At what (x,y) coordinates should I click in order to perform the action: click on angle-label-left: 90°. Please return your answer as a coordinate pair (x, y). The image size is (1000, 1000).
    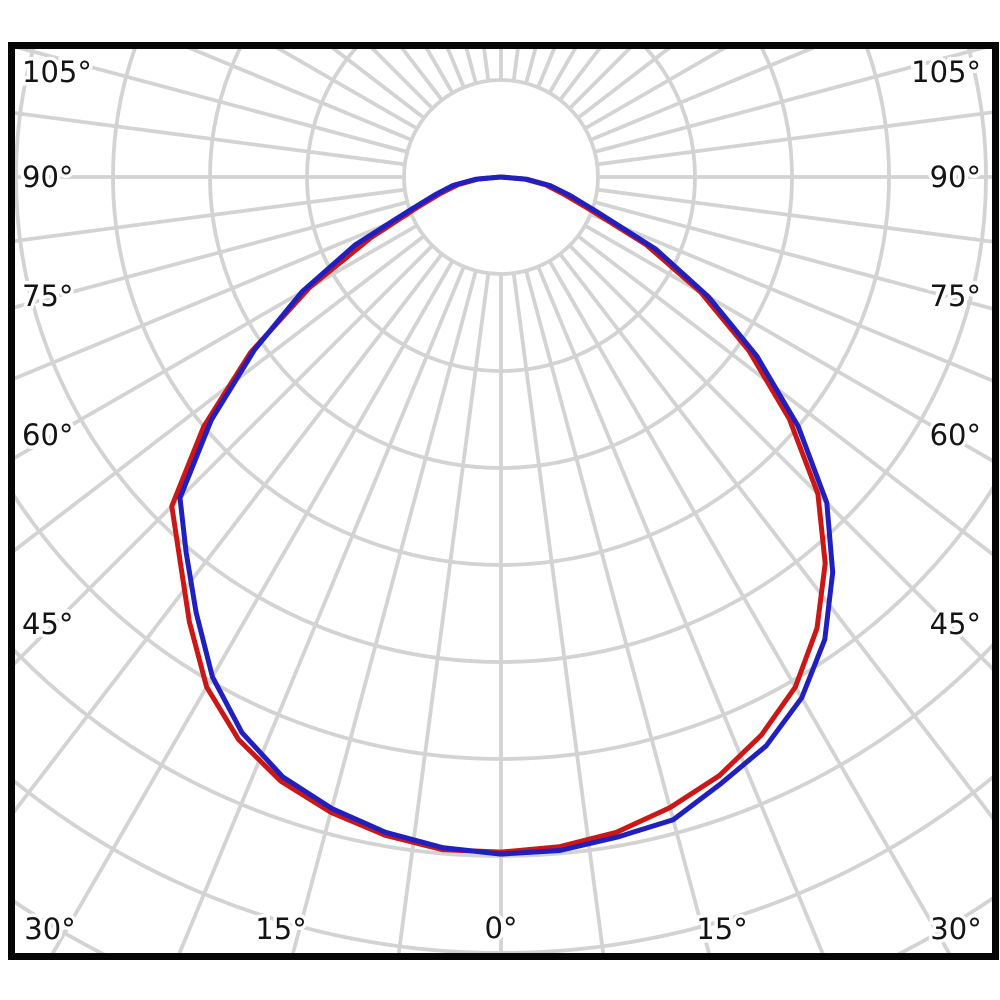
    Looking at the image, I should click on (47, 177).